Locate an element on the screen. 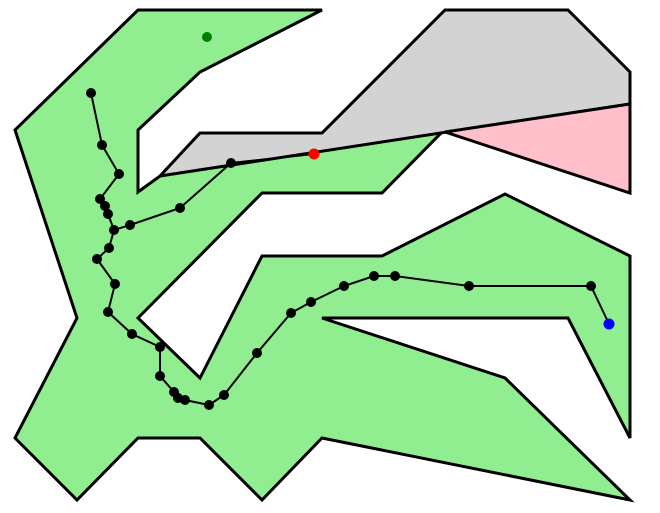  red-point-marker is located at coordinates (314, 154).